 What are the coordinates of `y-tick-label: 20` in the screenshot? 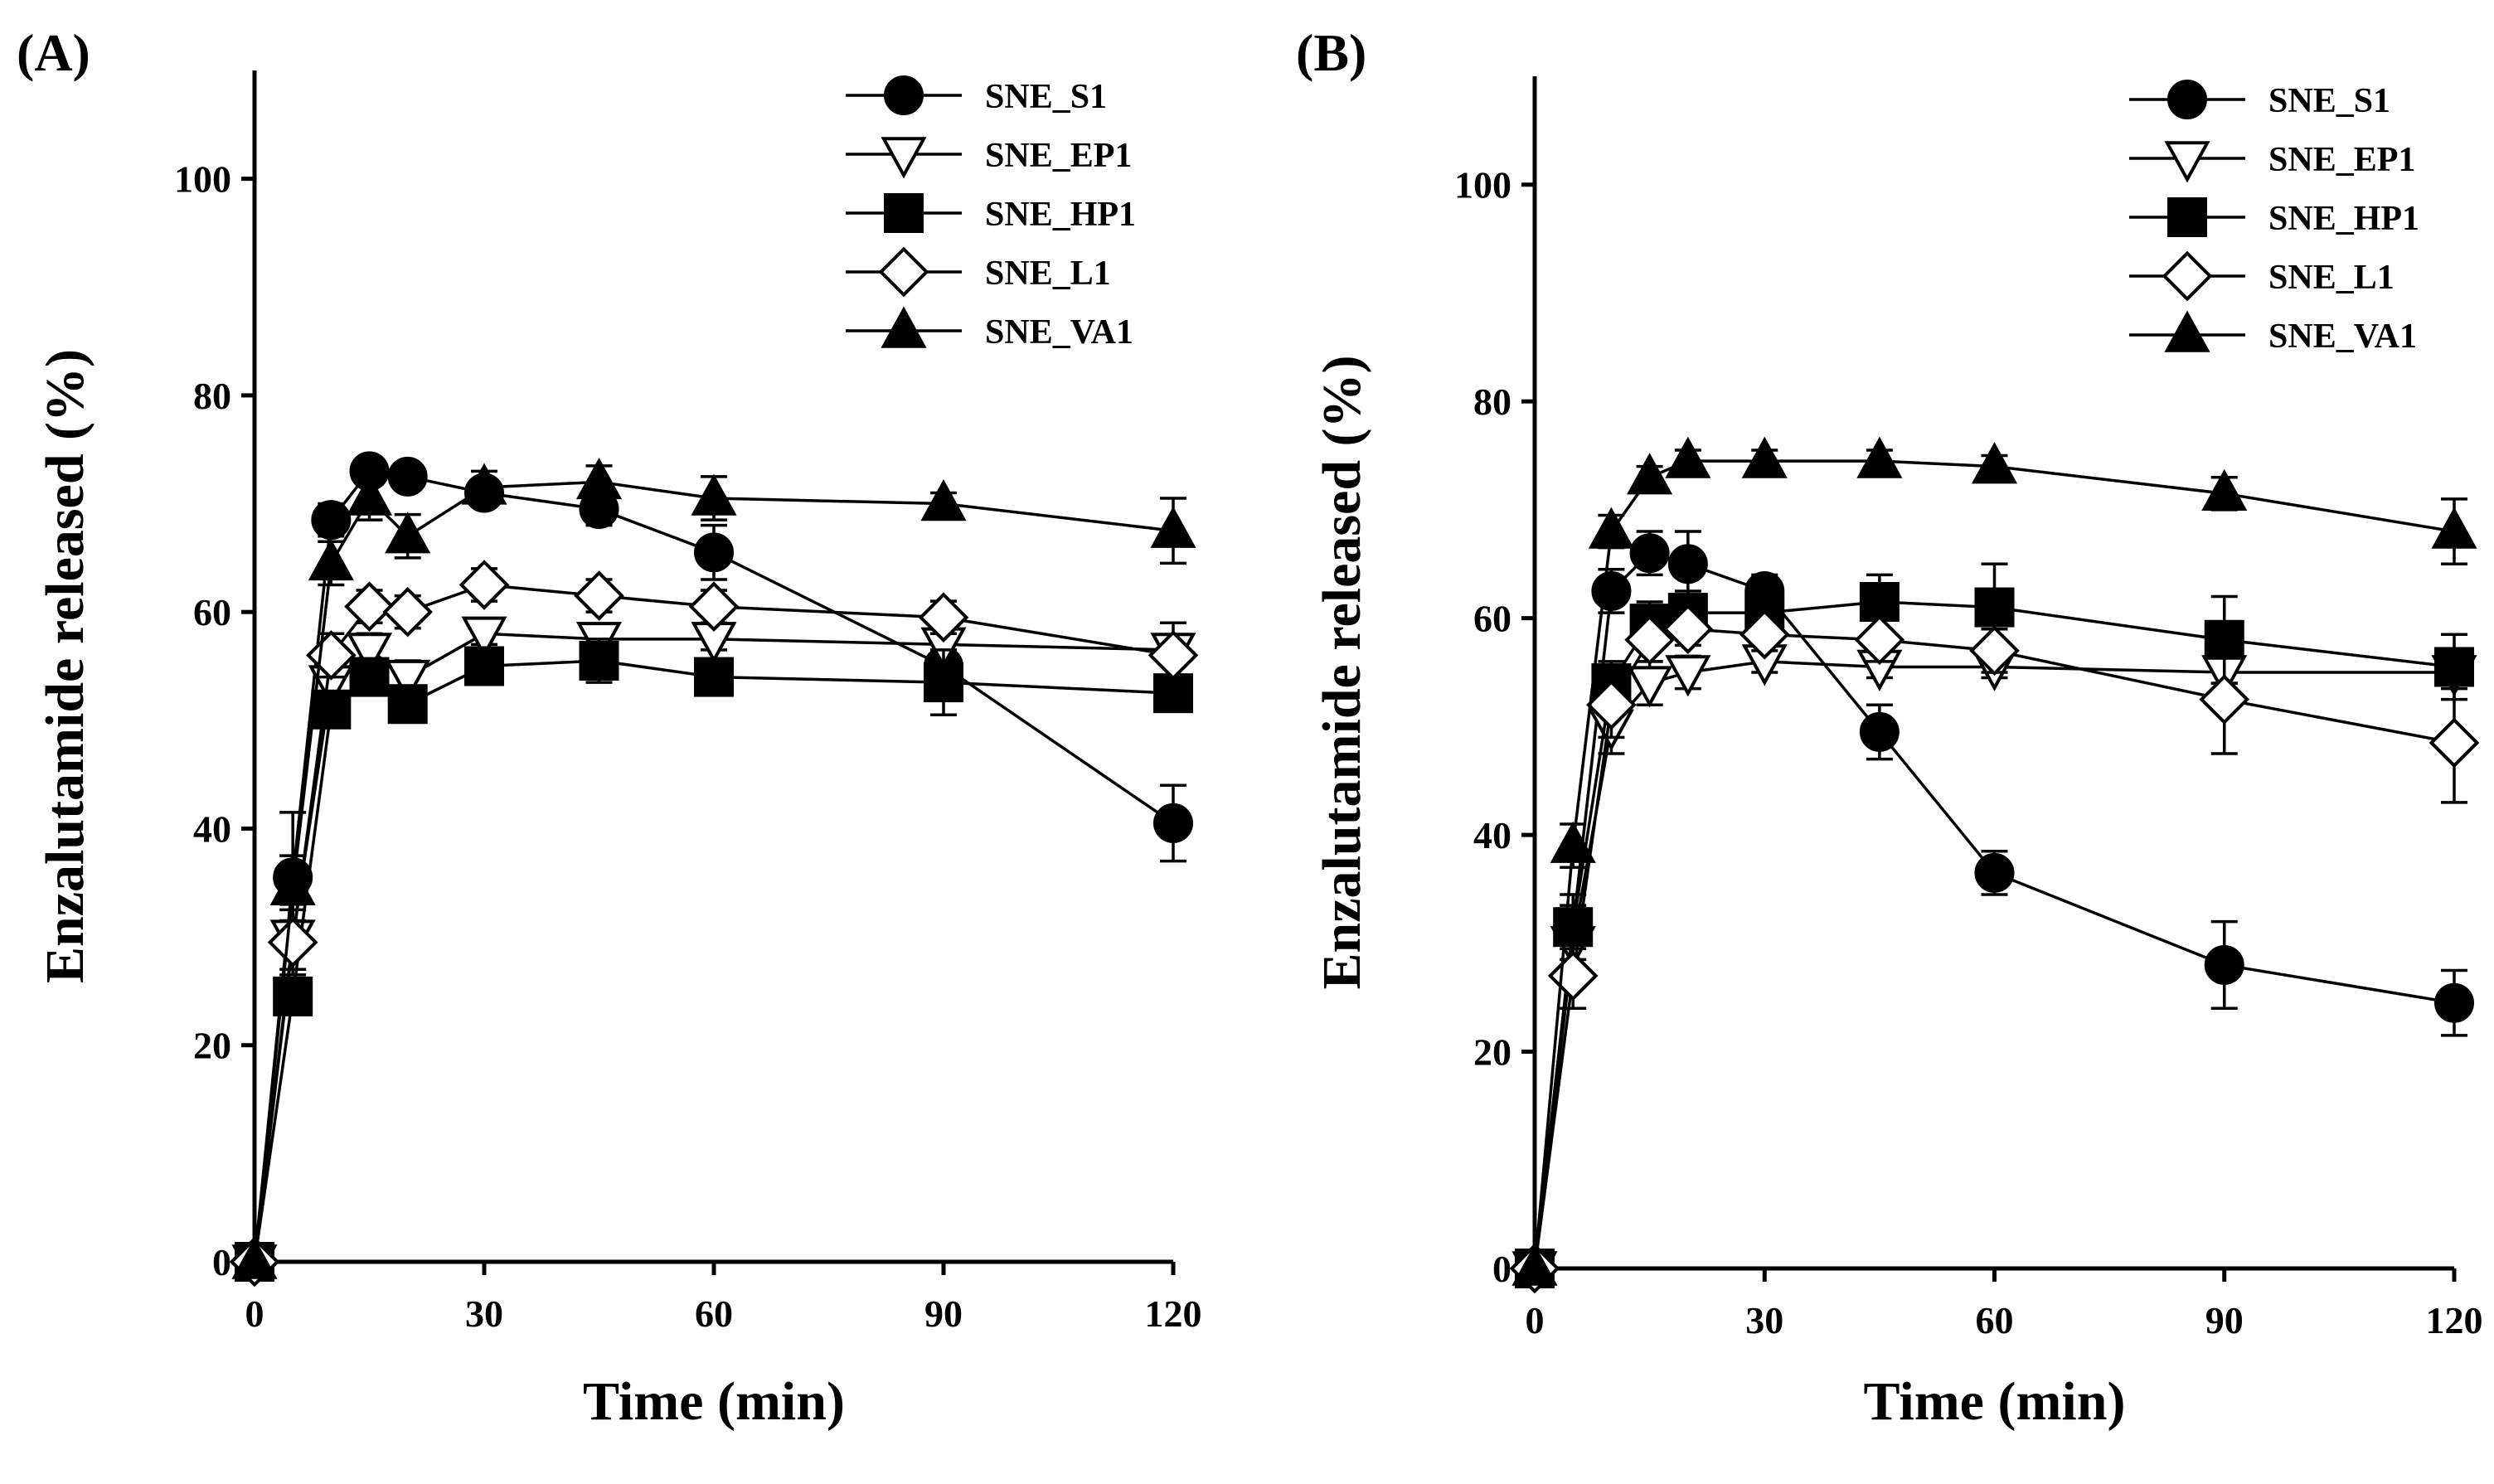 It's located at (212, 1046).